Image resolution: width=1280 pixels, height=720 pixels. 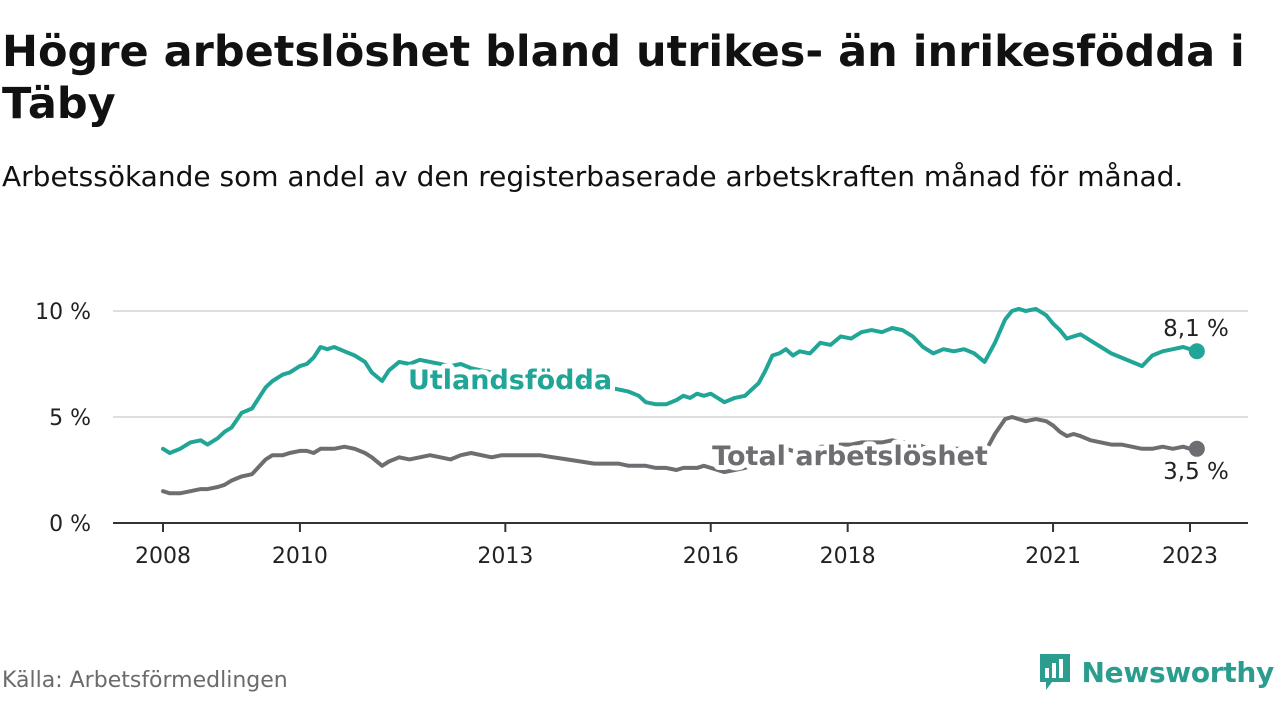 What do you see at coordinates (848, 556) in the screenshot?
I see `x-tick-label: 2018` at bounding box center [848, 556].